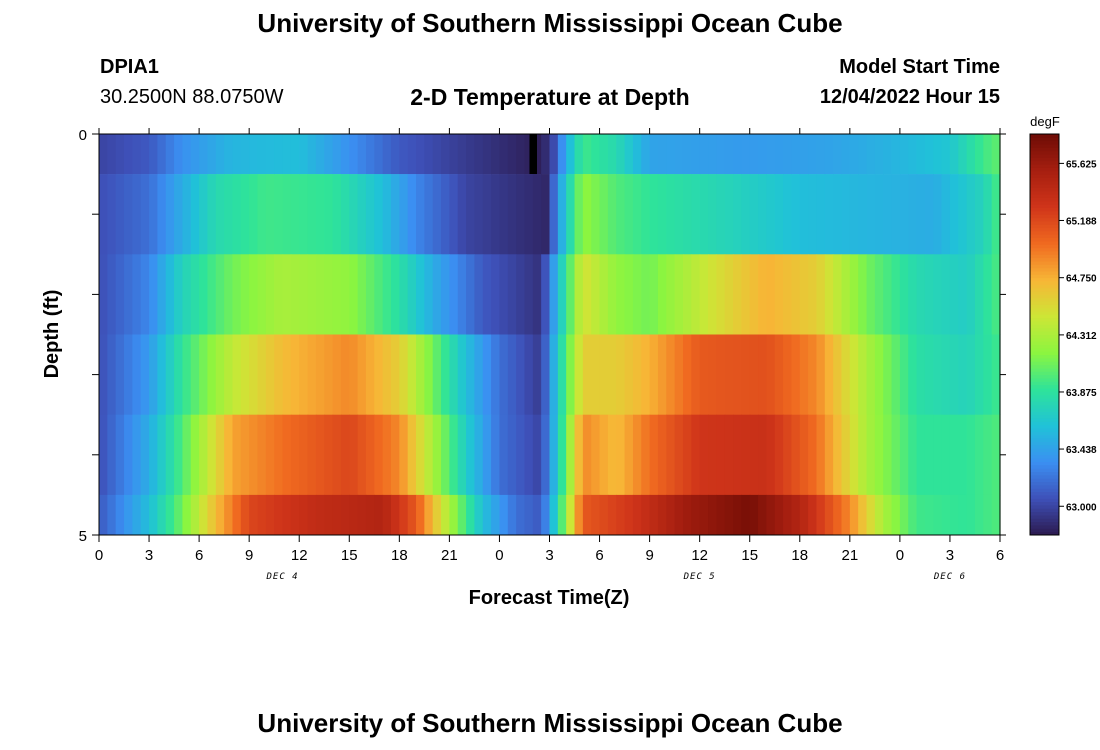 This screenshot has width=1100, height=750. What do you see at coordinates (1081, 279) in the screenshot?
I see `colorbar-tick-label: 64.750` at bounding box center [1081, 279].